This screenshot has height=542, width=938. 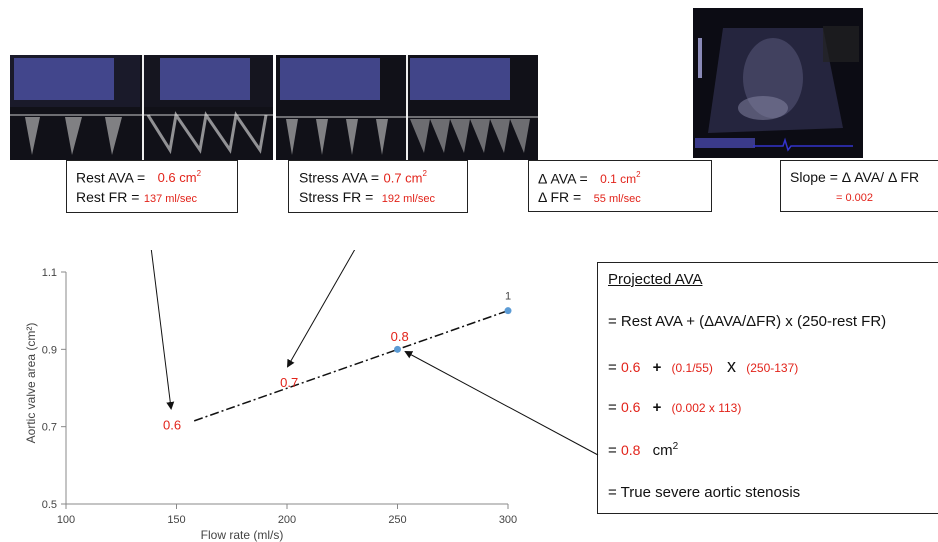 I want to click on y-tick-label: 0.9, so click(x=49, y=350).